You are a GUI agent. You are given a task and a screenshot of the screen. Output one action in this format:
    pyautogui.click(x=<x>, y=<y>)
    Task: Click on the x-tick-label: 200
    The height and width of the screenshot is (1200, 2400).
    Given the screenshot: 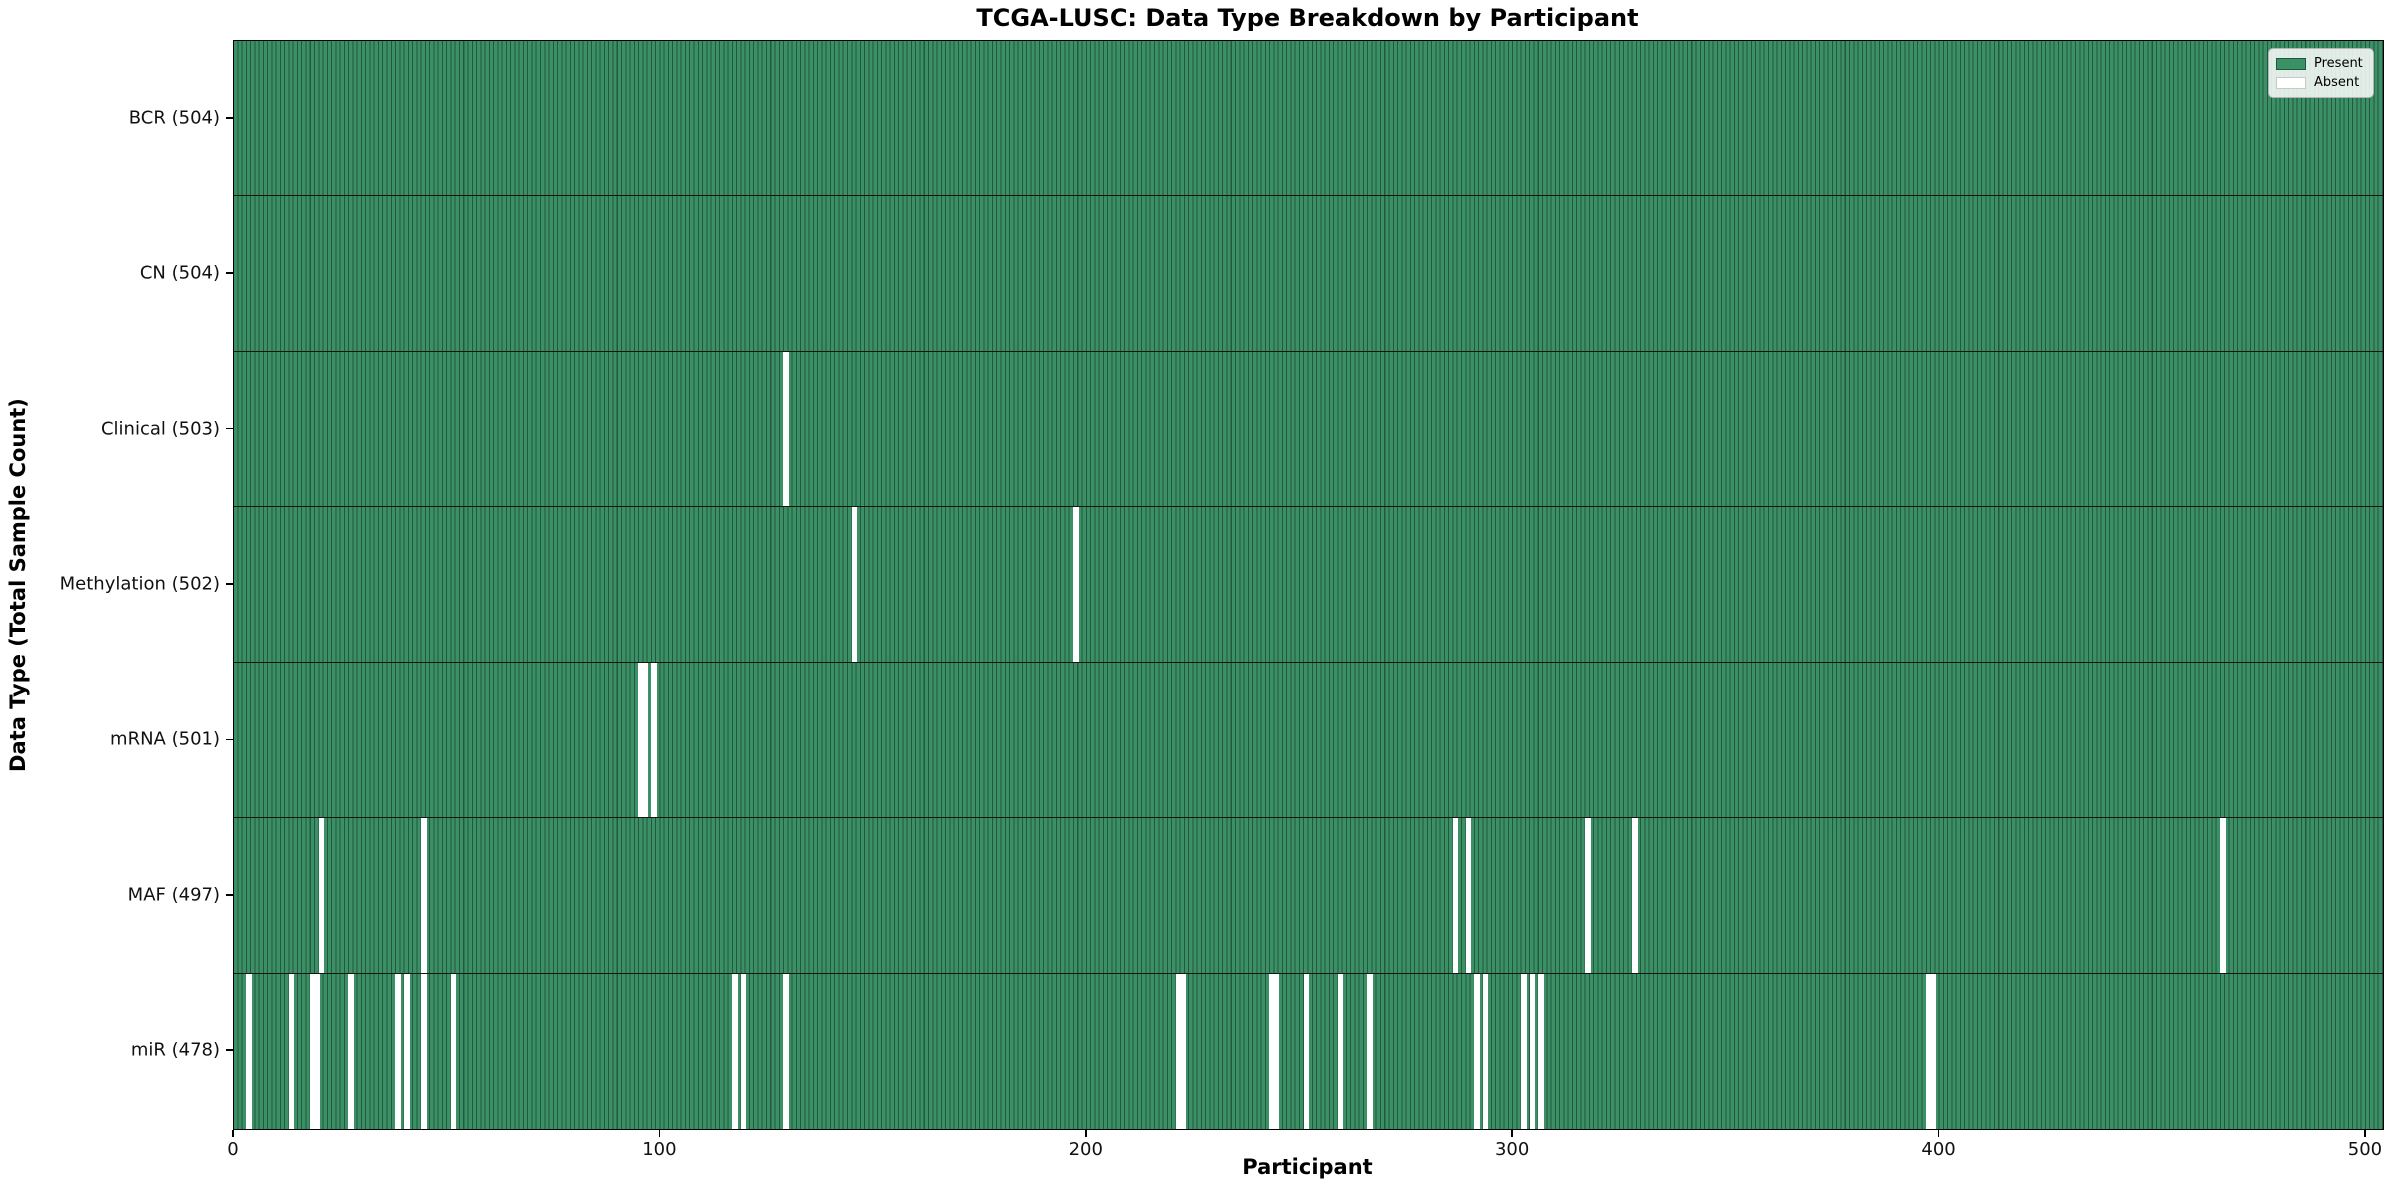 What is the action you would take?
    pyautogui.click(x=1085, y=1149)
    